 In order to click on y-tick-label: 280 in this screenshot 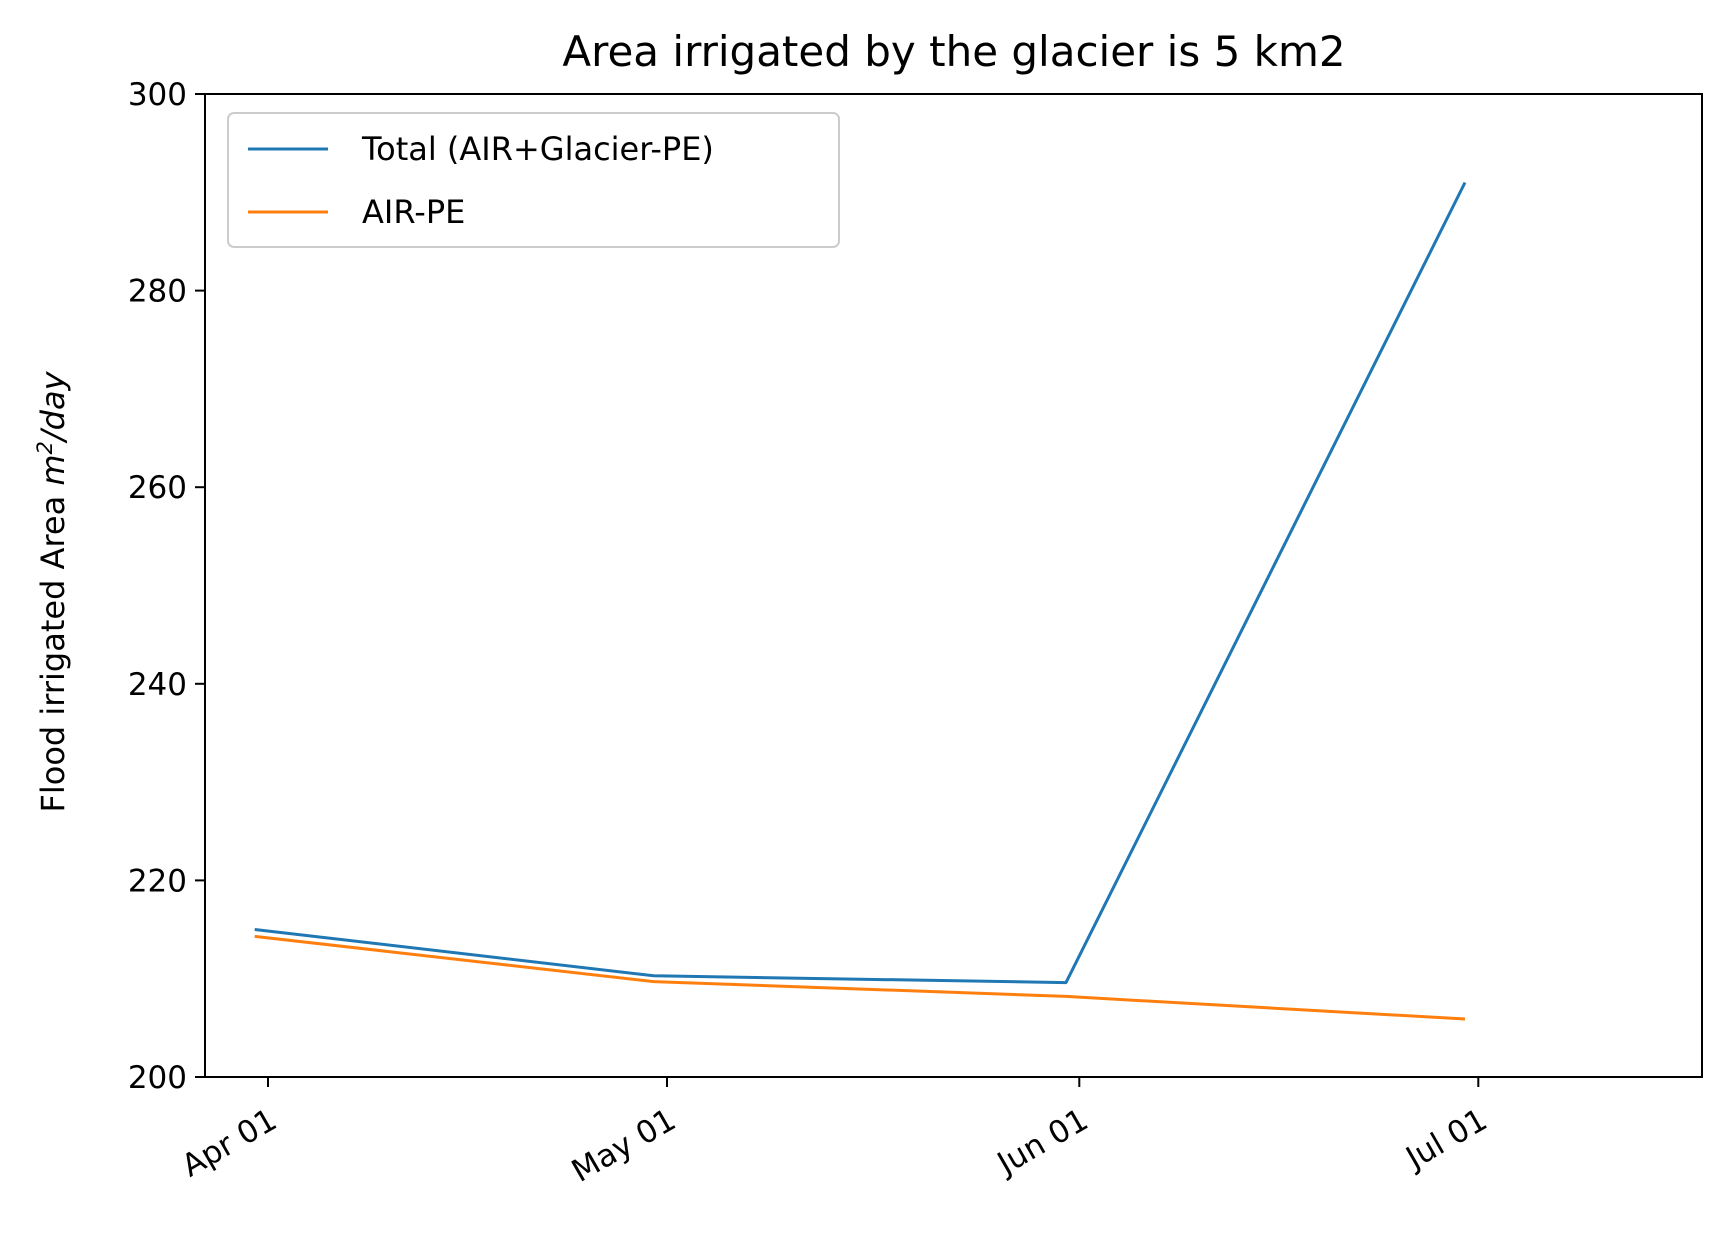, I will do `click(157, 292)`.